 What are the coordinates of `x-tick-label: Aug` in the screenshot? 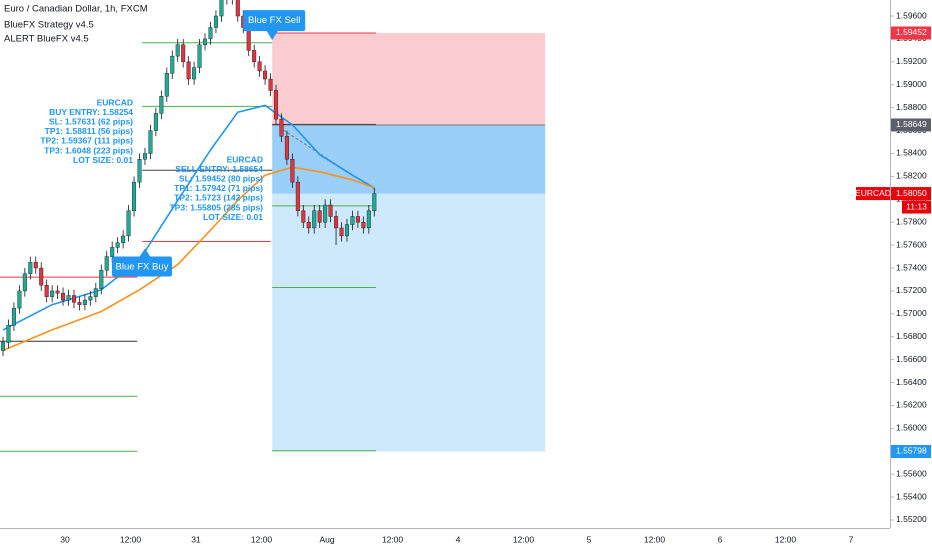 It's located at (326, 539).